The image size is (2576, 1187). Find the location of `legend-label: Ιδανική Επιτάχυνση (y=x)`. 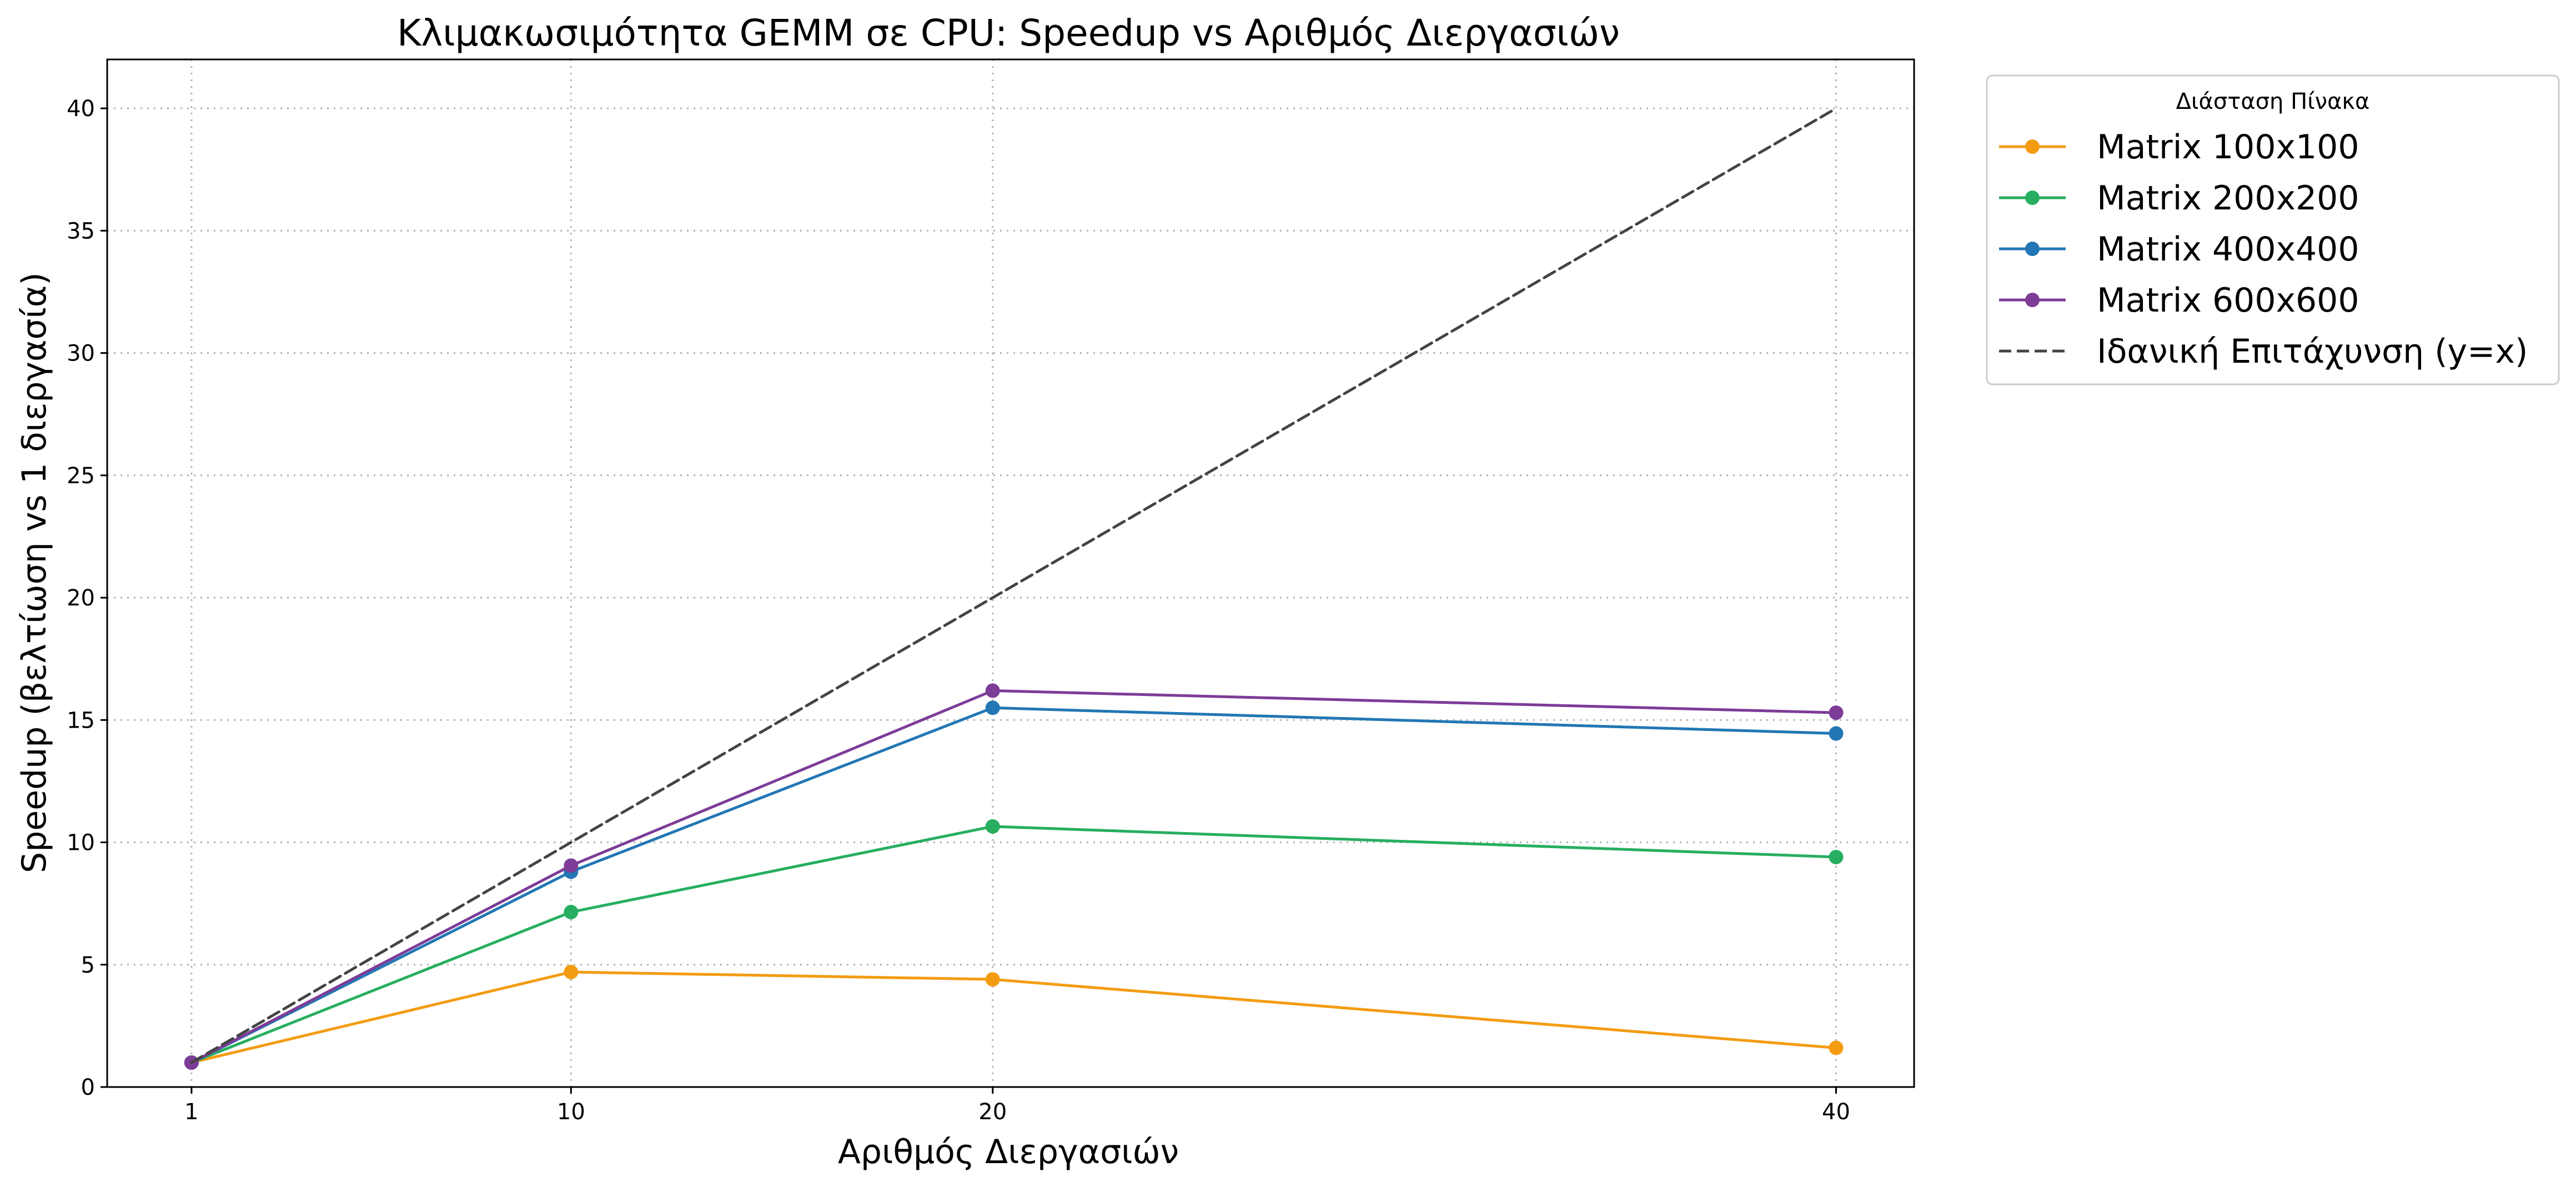

legend-label: Ιδανική Επιτάχυνση (y=x) is located at coordinates (2312, 351).